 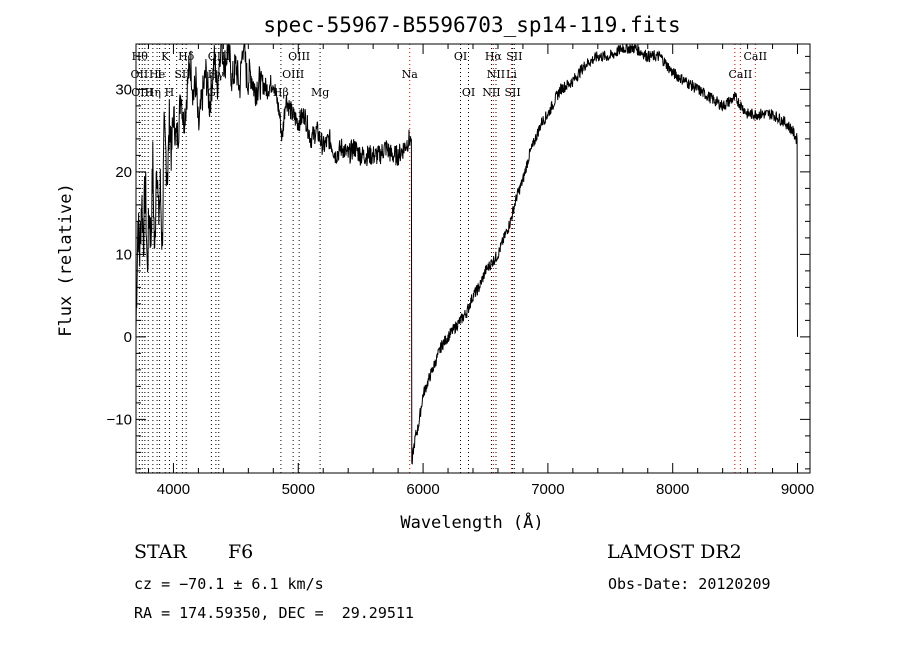 I want to click on line-label: Hα, so click(x=494, y=56).